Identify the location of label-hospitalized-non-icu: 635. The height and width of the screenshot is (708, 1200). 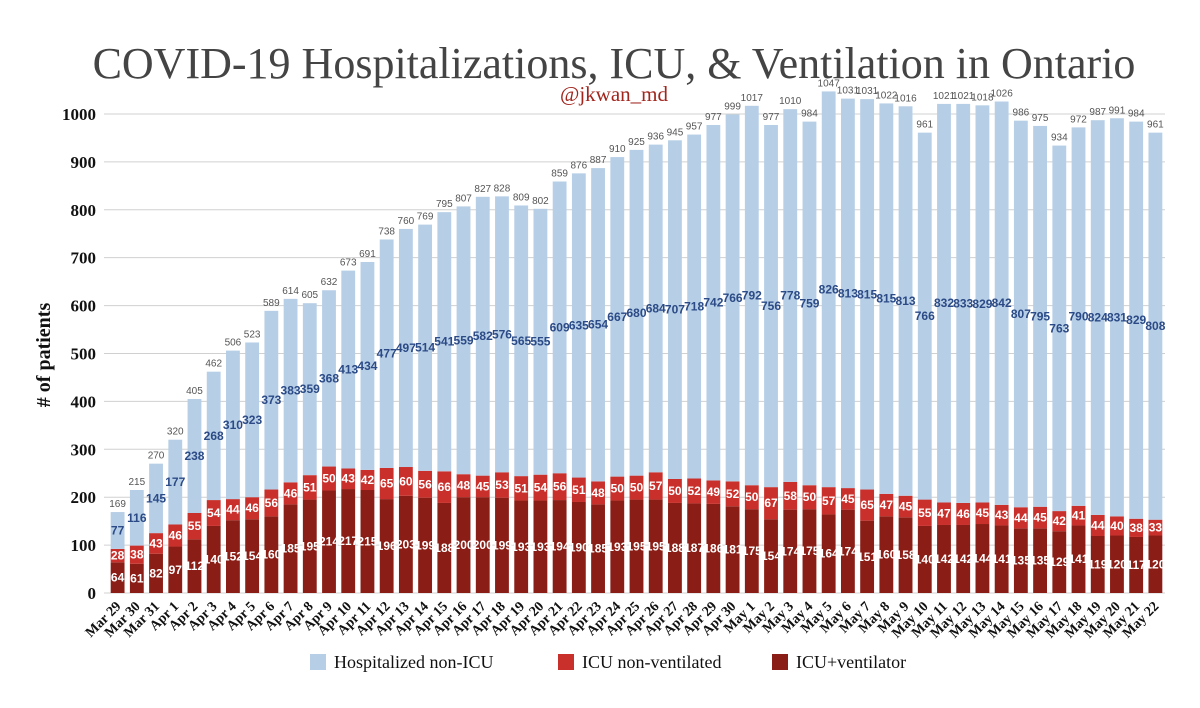
(579, 325).